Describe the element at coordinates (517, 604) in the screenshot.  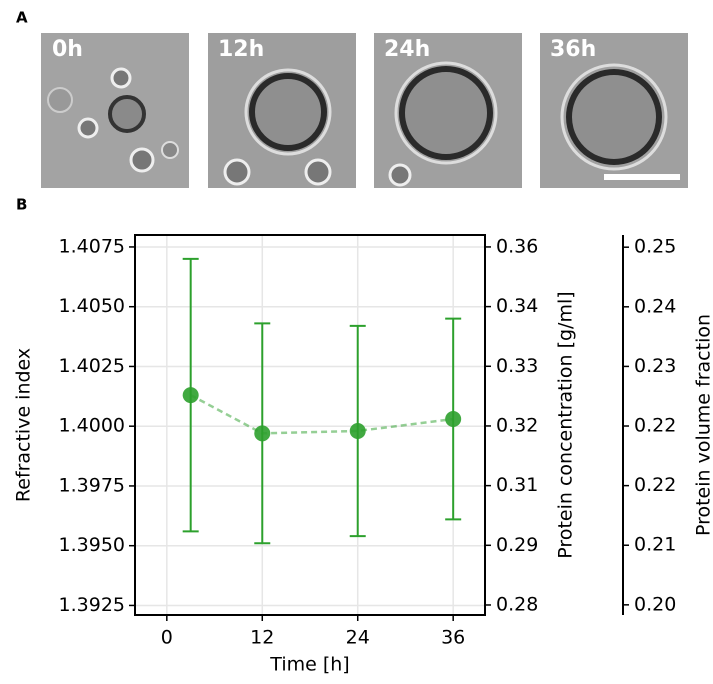
I see `y2-tick-label: 0.28` at that location.